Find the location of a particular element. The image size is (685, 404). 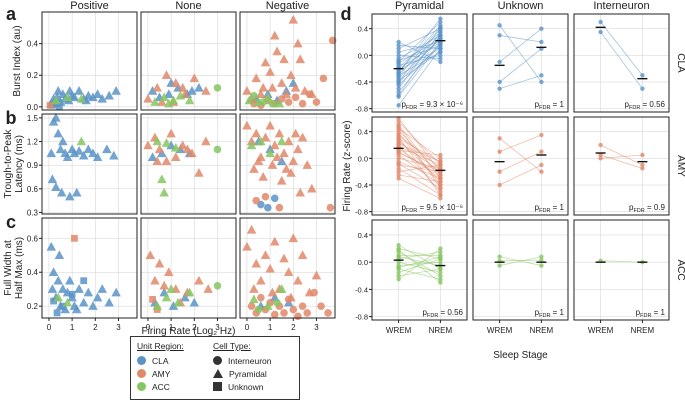

x-tick-label: 3 is located at coordinates (118, 327).